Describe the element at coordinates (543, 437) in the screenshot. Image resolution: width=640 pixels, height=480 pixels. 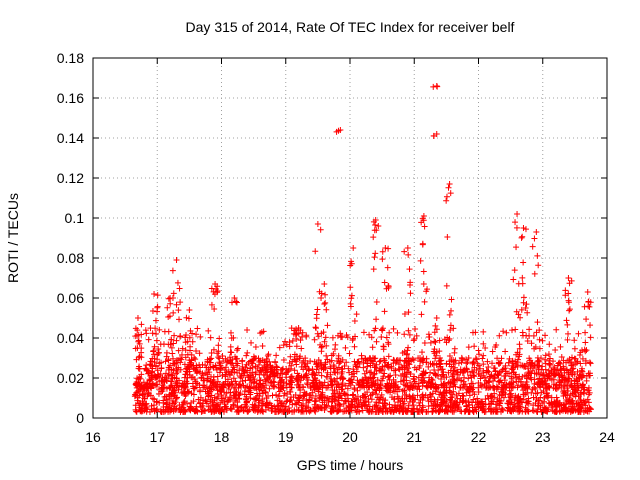
I see `x-tick-label: 23` at that location.